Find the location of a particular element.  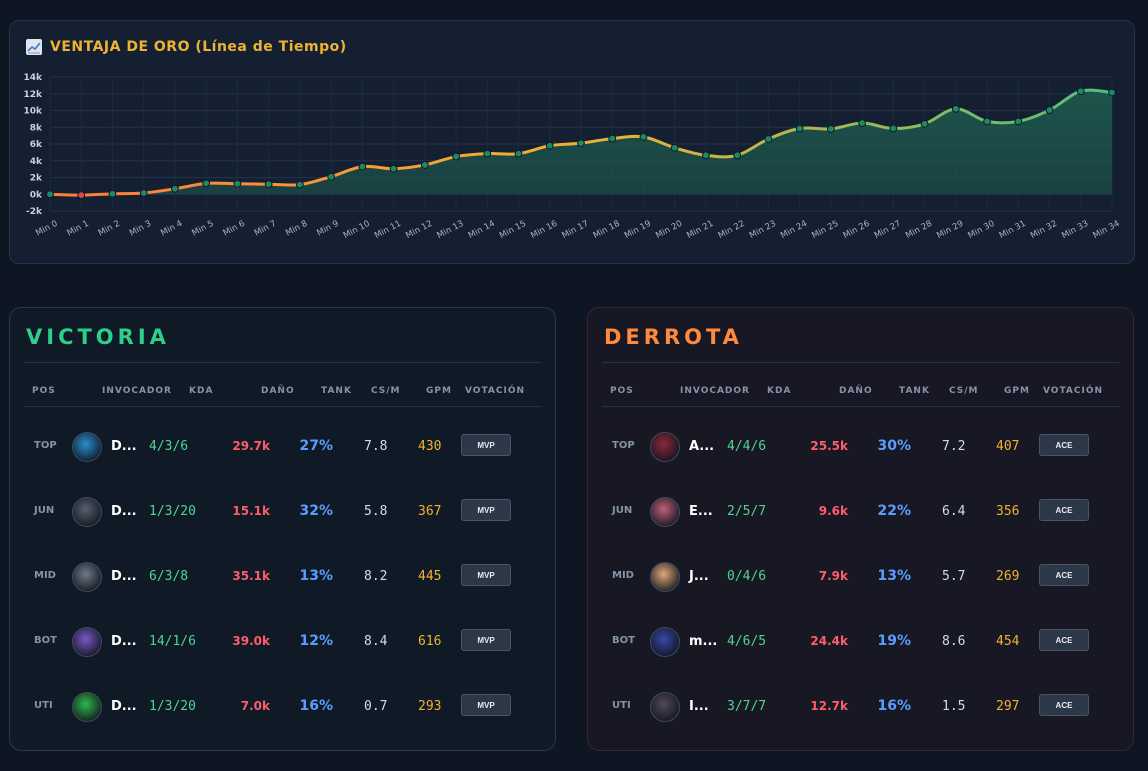

header-invocador: INVOCADOR is located at coordinates (715, 391).